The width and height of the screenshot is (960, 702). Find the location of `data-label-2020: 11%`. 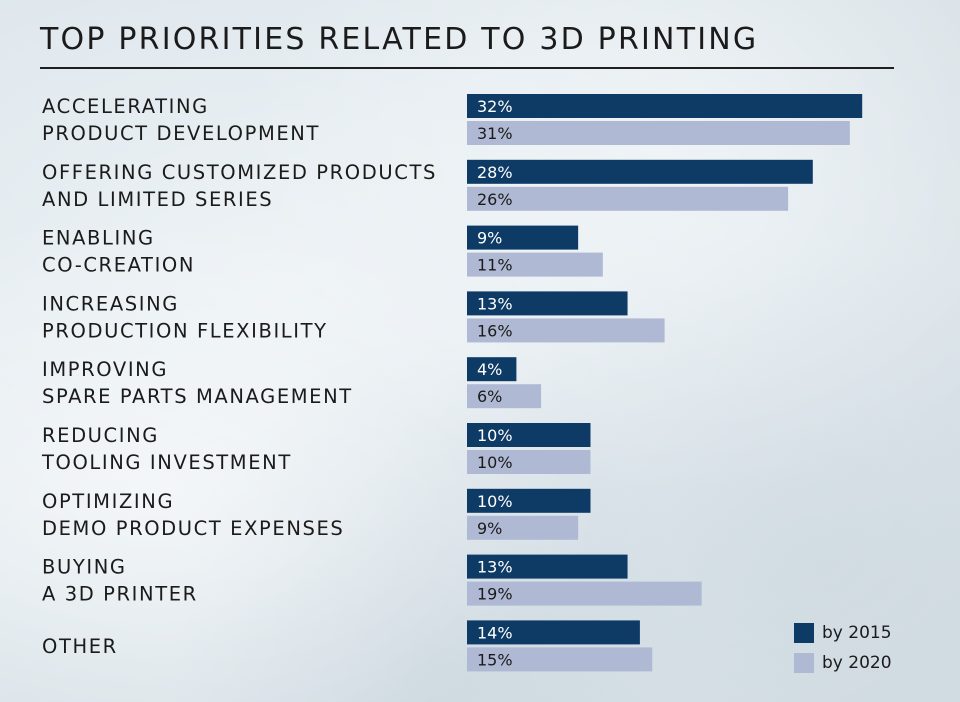

data-label-2020: 11% is located at coordinates (495, 265).